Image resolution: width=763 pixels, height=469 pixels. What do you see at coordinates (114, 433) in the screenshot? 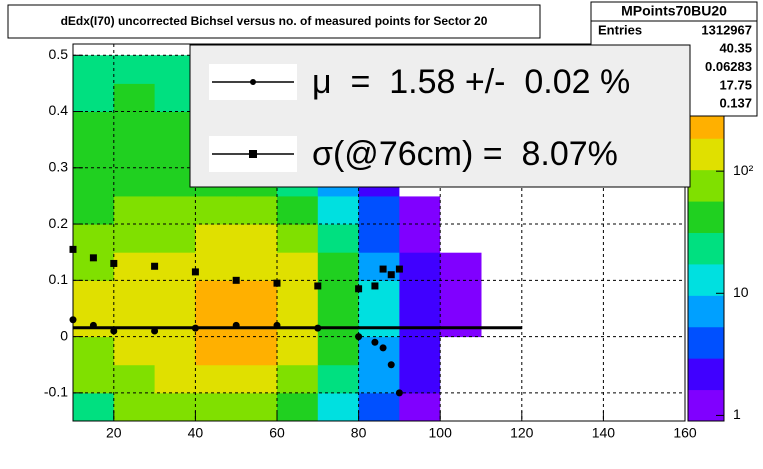
I see `x-tick-label: 20` at bounding box center [114, 433].